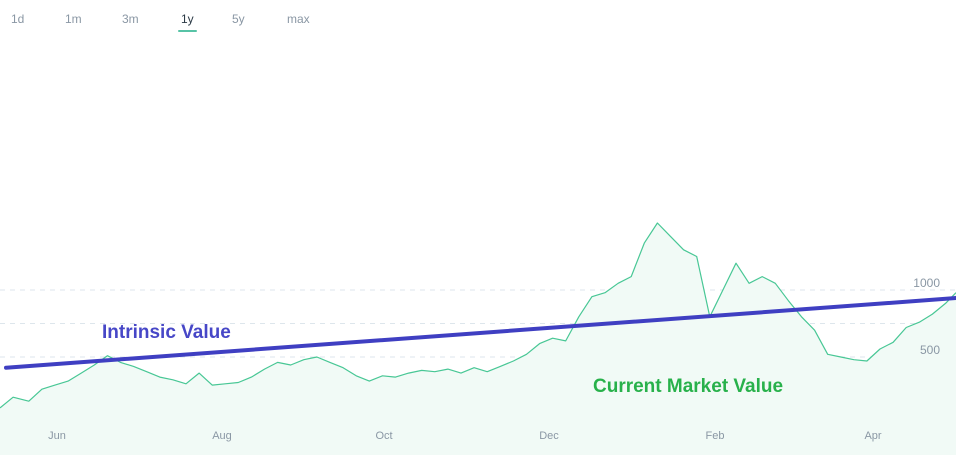  Describe the element at coordinates (383, 436) in the screenshot. I see `x-tick-label-oct: Oct` at that location.